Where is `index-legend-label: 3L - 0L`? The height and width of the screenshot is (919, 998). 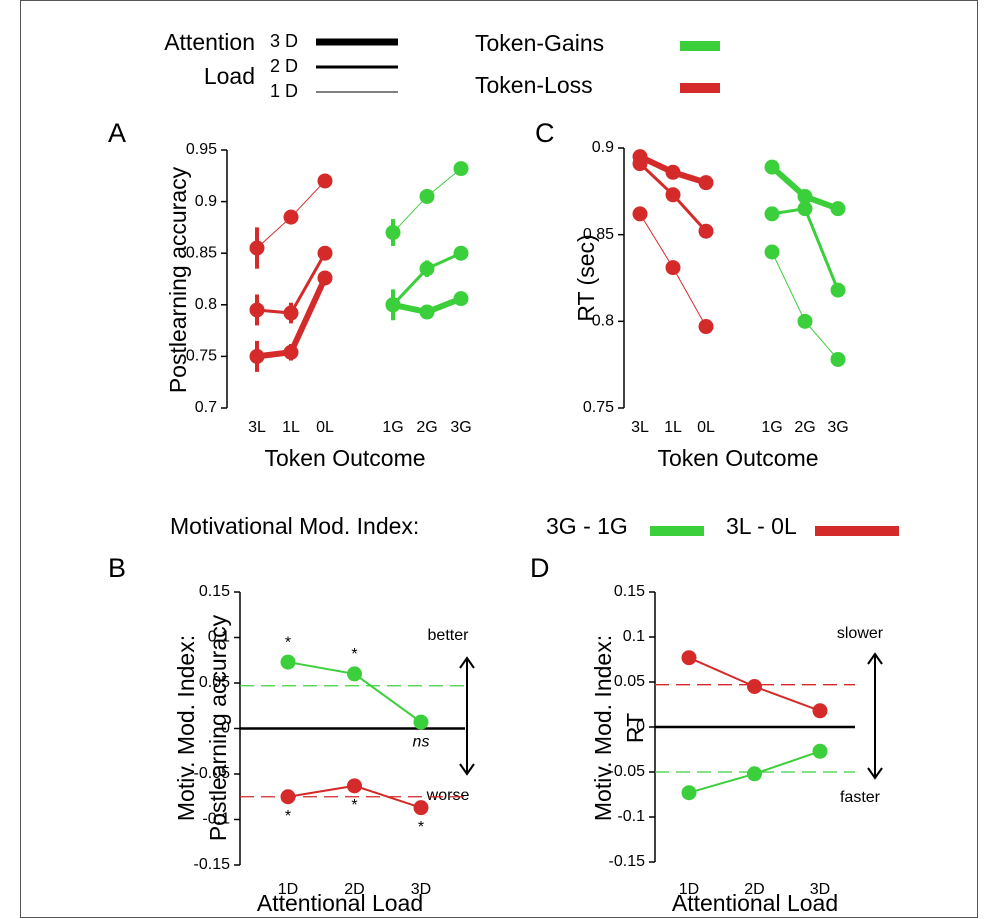 index-legend-label: 3L - 0L is located at coordinates (761, 526).